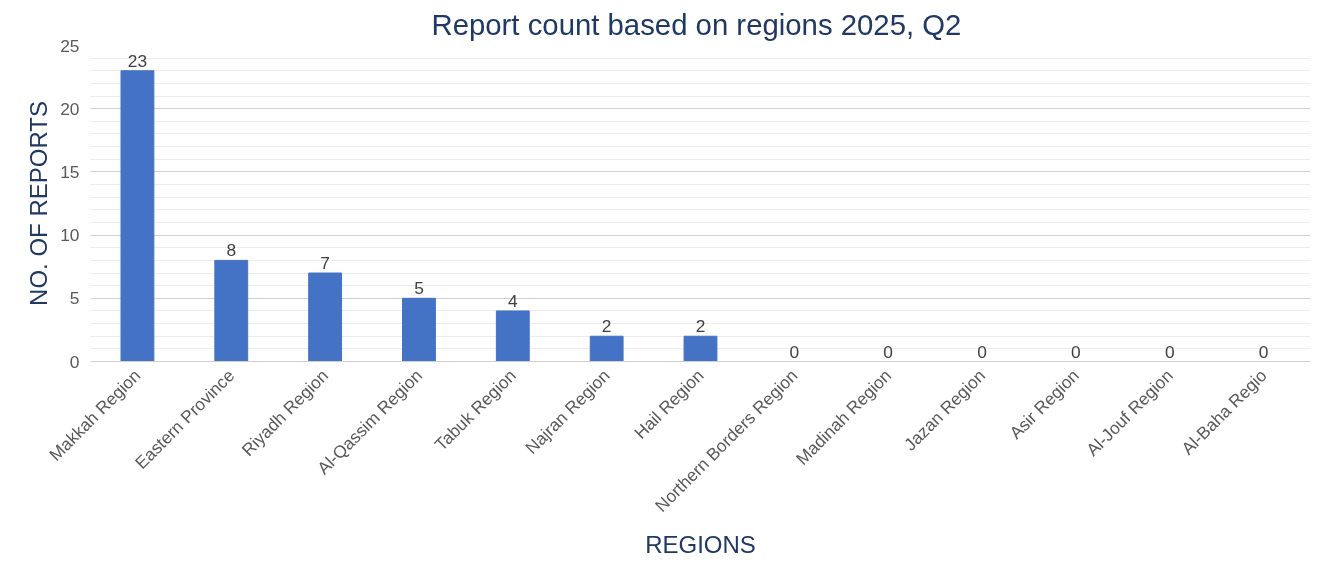 The width and height of the screenshot is (1343, 572). I want to click on data-label: 7, so click(325, 263).